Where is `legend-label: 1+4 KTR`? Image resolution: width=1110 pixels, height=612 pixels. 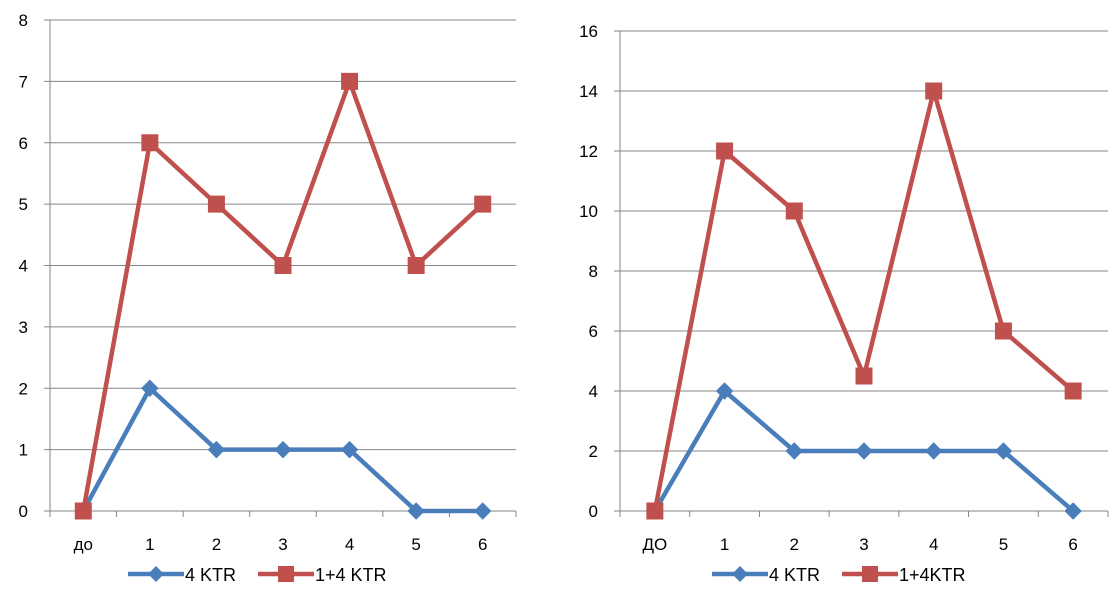 legend-label: 1+4 KTR is located at coordinates (351, 575).